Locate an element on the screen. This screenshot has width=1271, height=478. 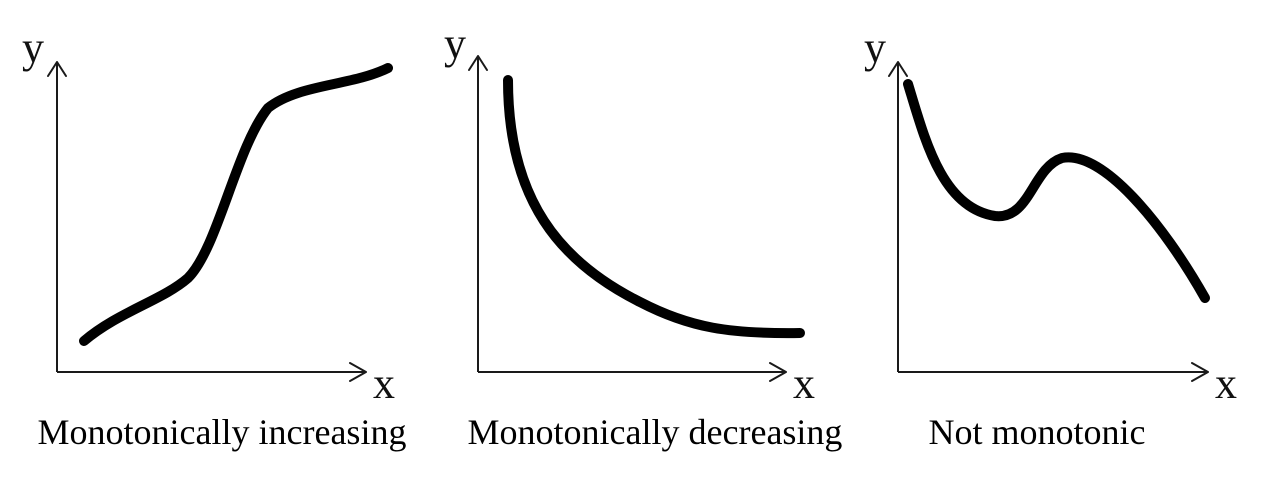
caption-not-monotonic: Not monotonic is located at coordinates (1037, 432).